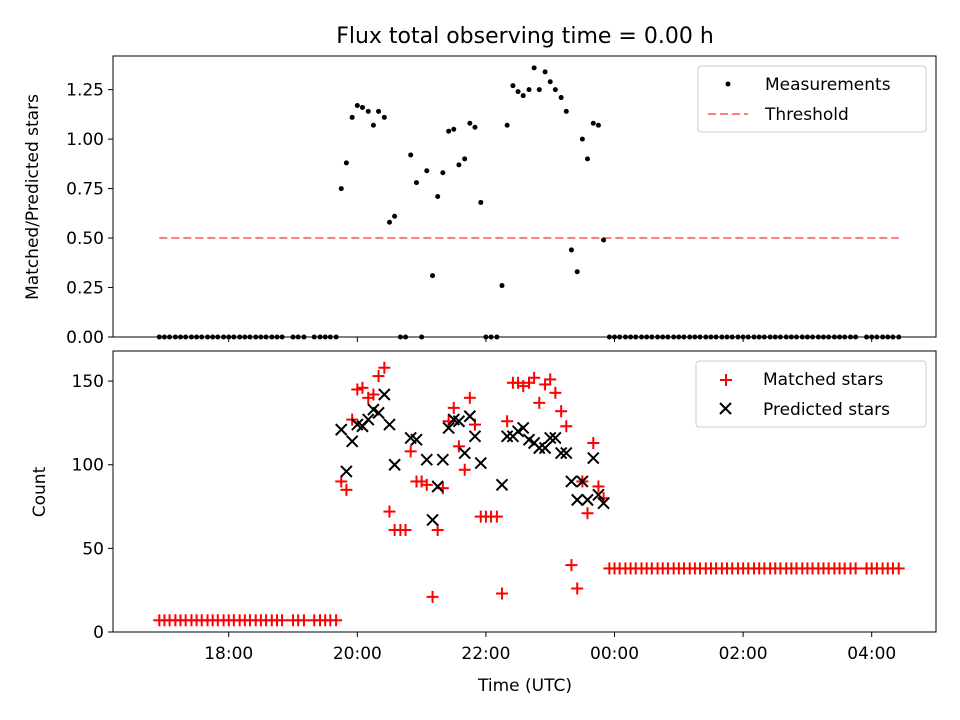  What do you see at coordinates (725, 408) in the screenshot?
I see `legend-predicted-marker` at bounding box center [725, 408].